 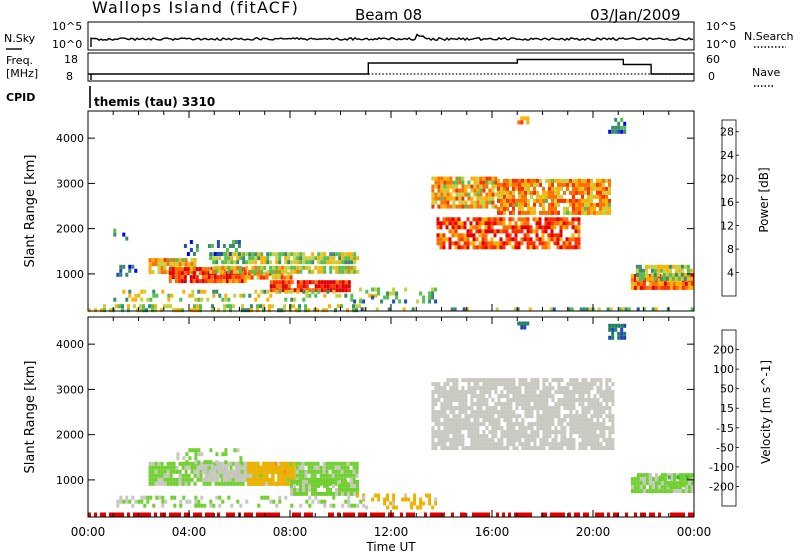 What do you see at coordinates (290, 532) in the screenshot?
I see `x-tick-label: 08:00` at bounding box center [290, 532].